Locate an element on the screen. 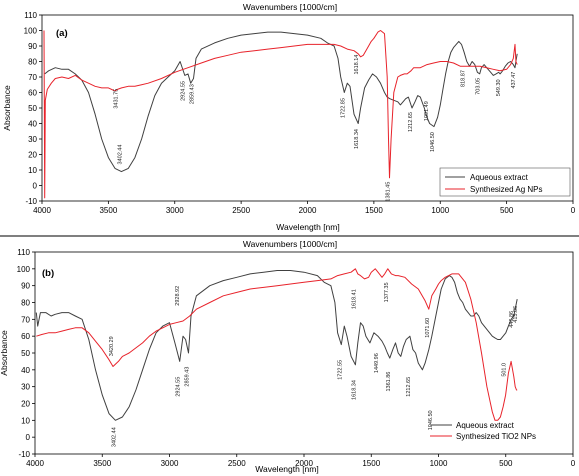  peak-annotation: 703.05 is located at coordinates (479, 86).